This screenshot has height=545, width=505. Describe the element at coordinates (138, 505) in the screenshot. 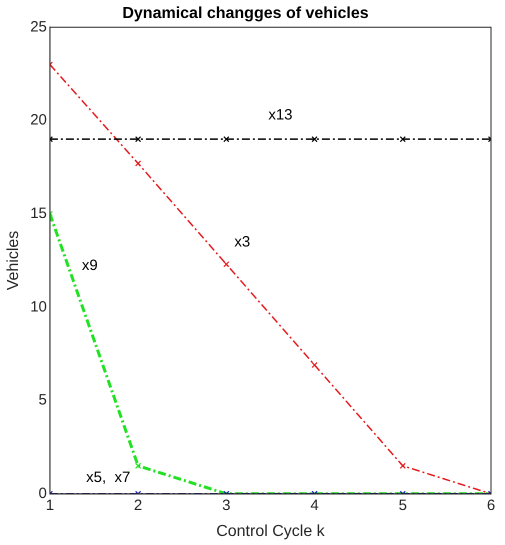

I see `x-tick-label: 2` at that location.